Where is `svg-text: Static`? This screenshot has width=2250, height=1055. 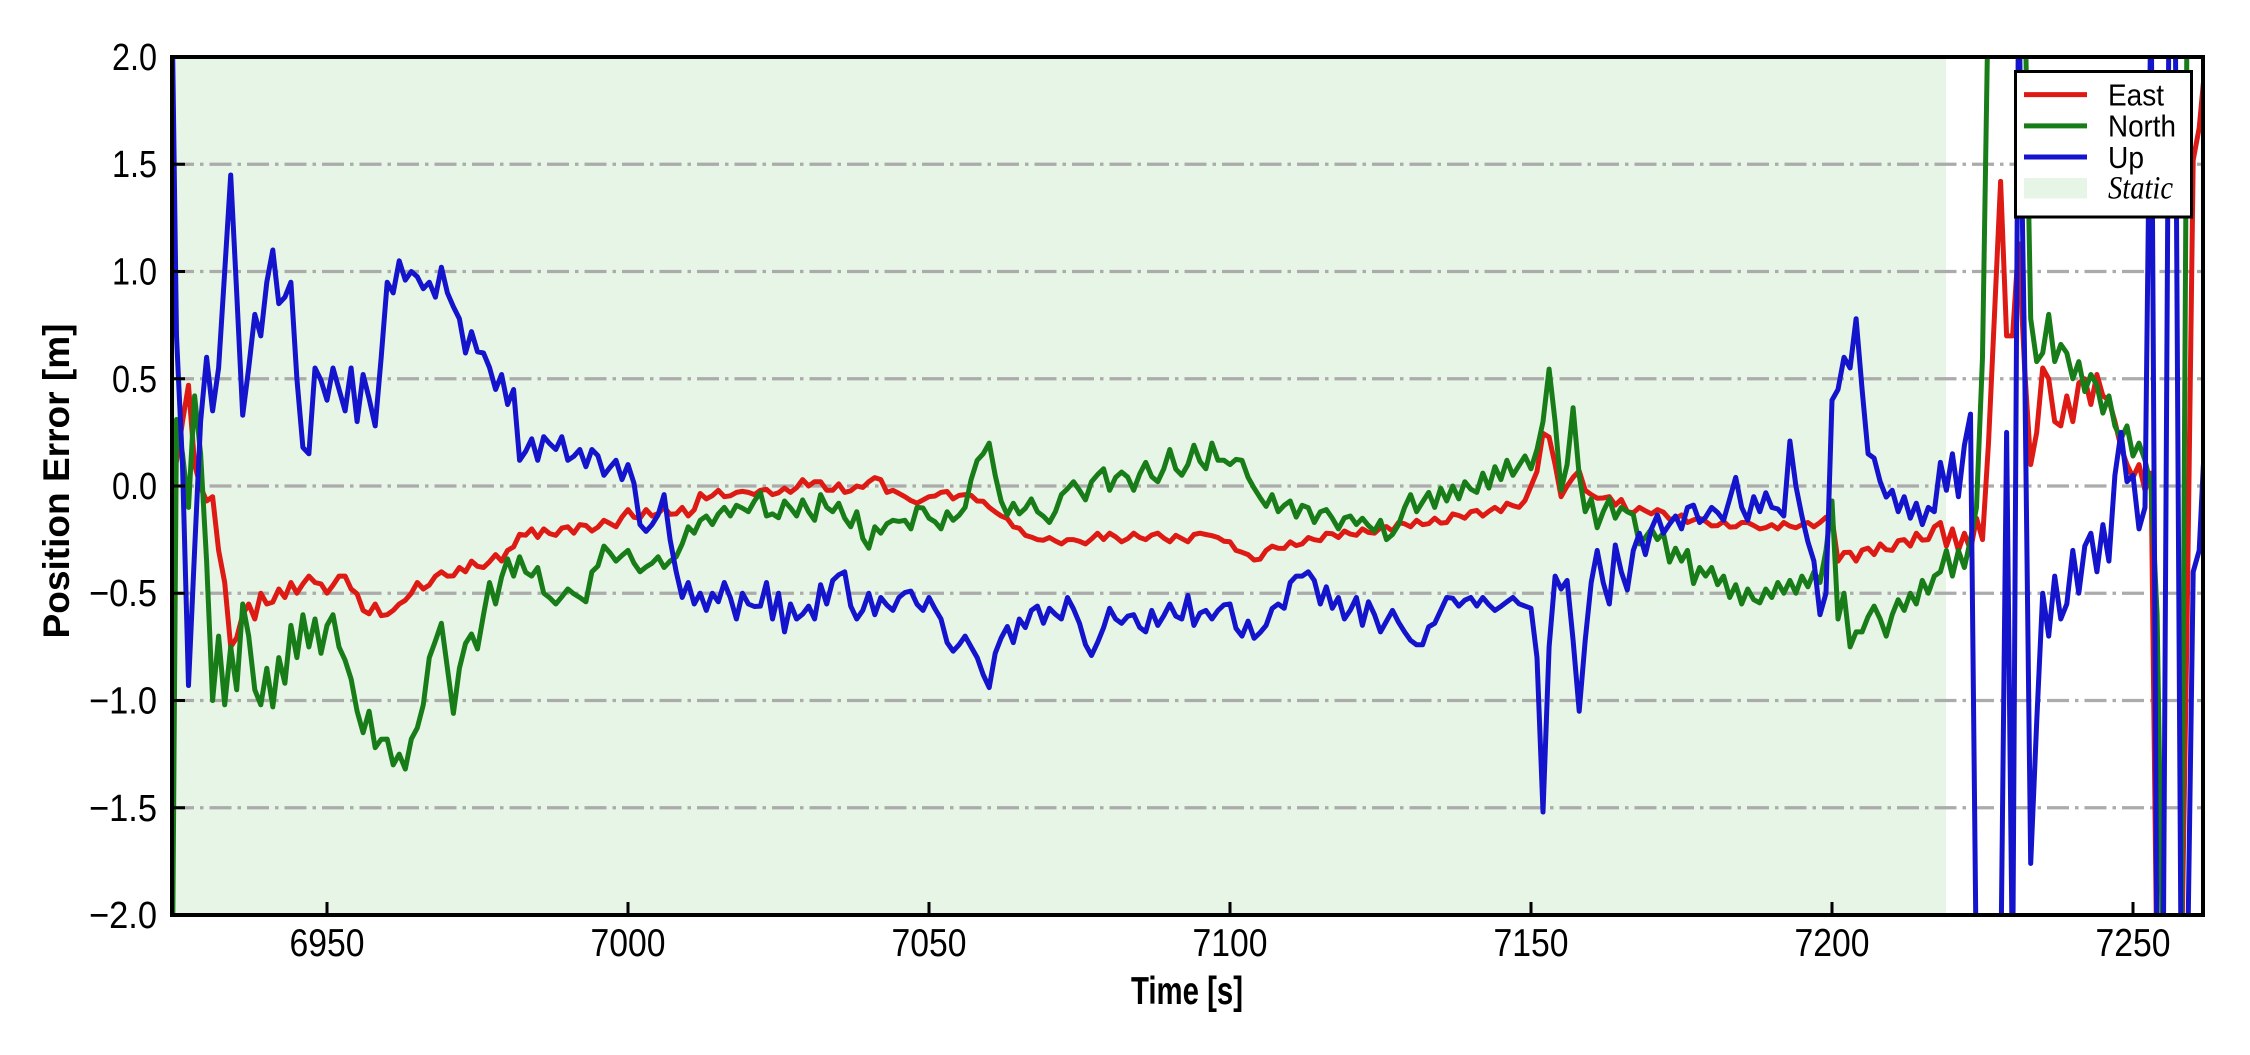
svg-text: Static is located at coordinates (2140, 189).